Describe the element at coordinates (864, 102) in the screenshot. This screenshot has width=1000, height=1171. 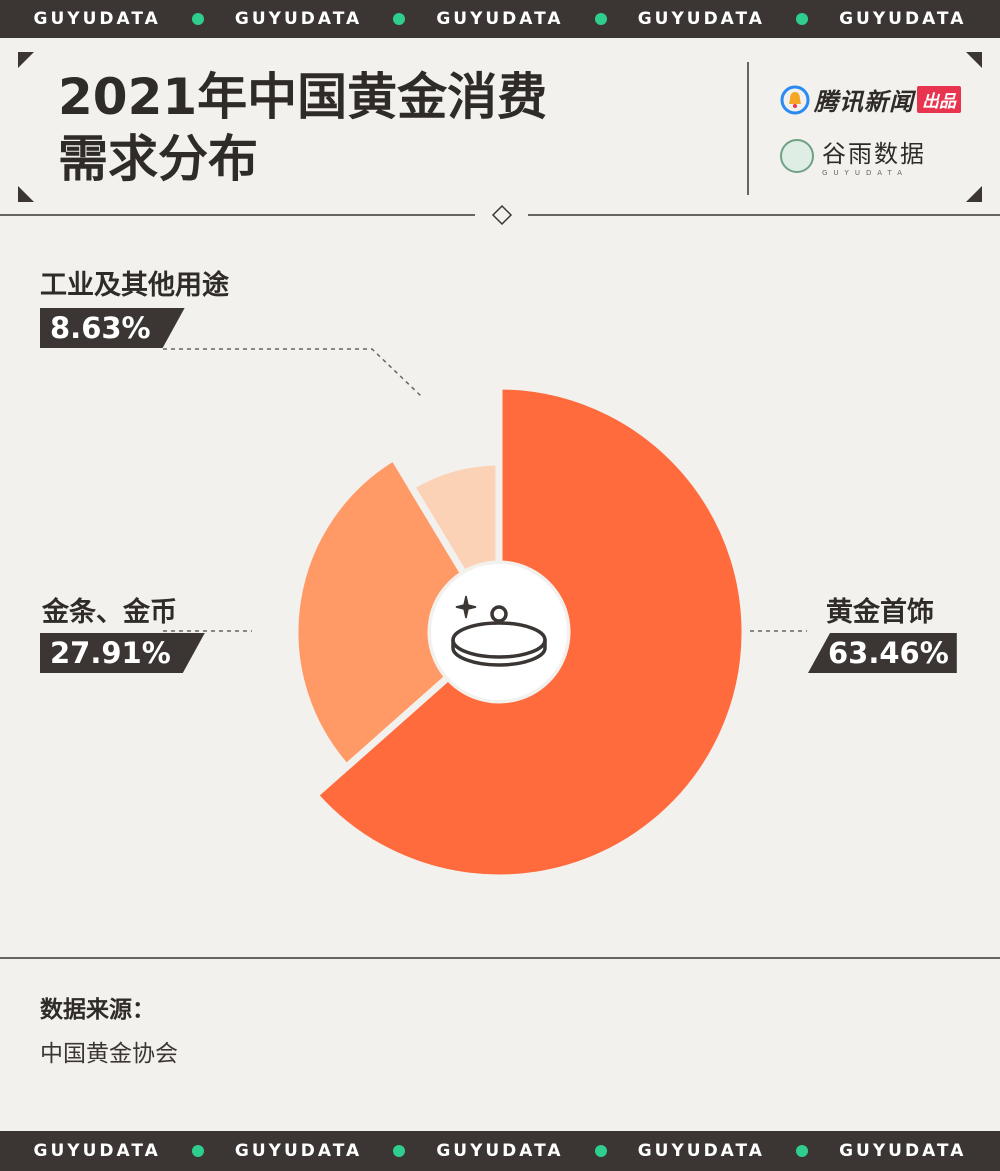
I see `tencent-logo-text: 腾讯新闻` at that location.